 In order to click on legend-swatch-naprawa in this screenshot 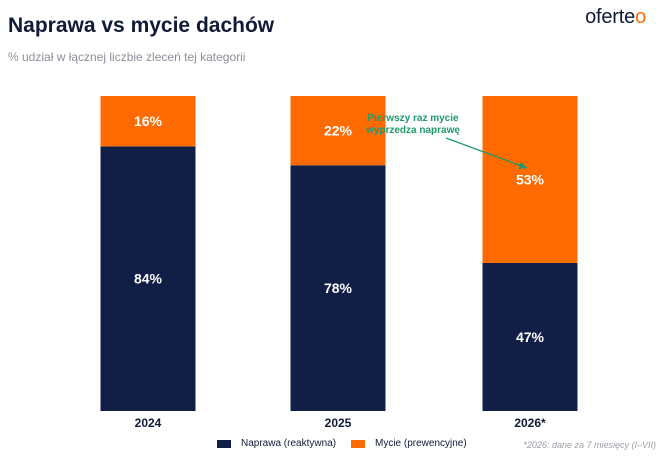, I will do `click(224, 443)`.